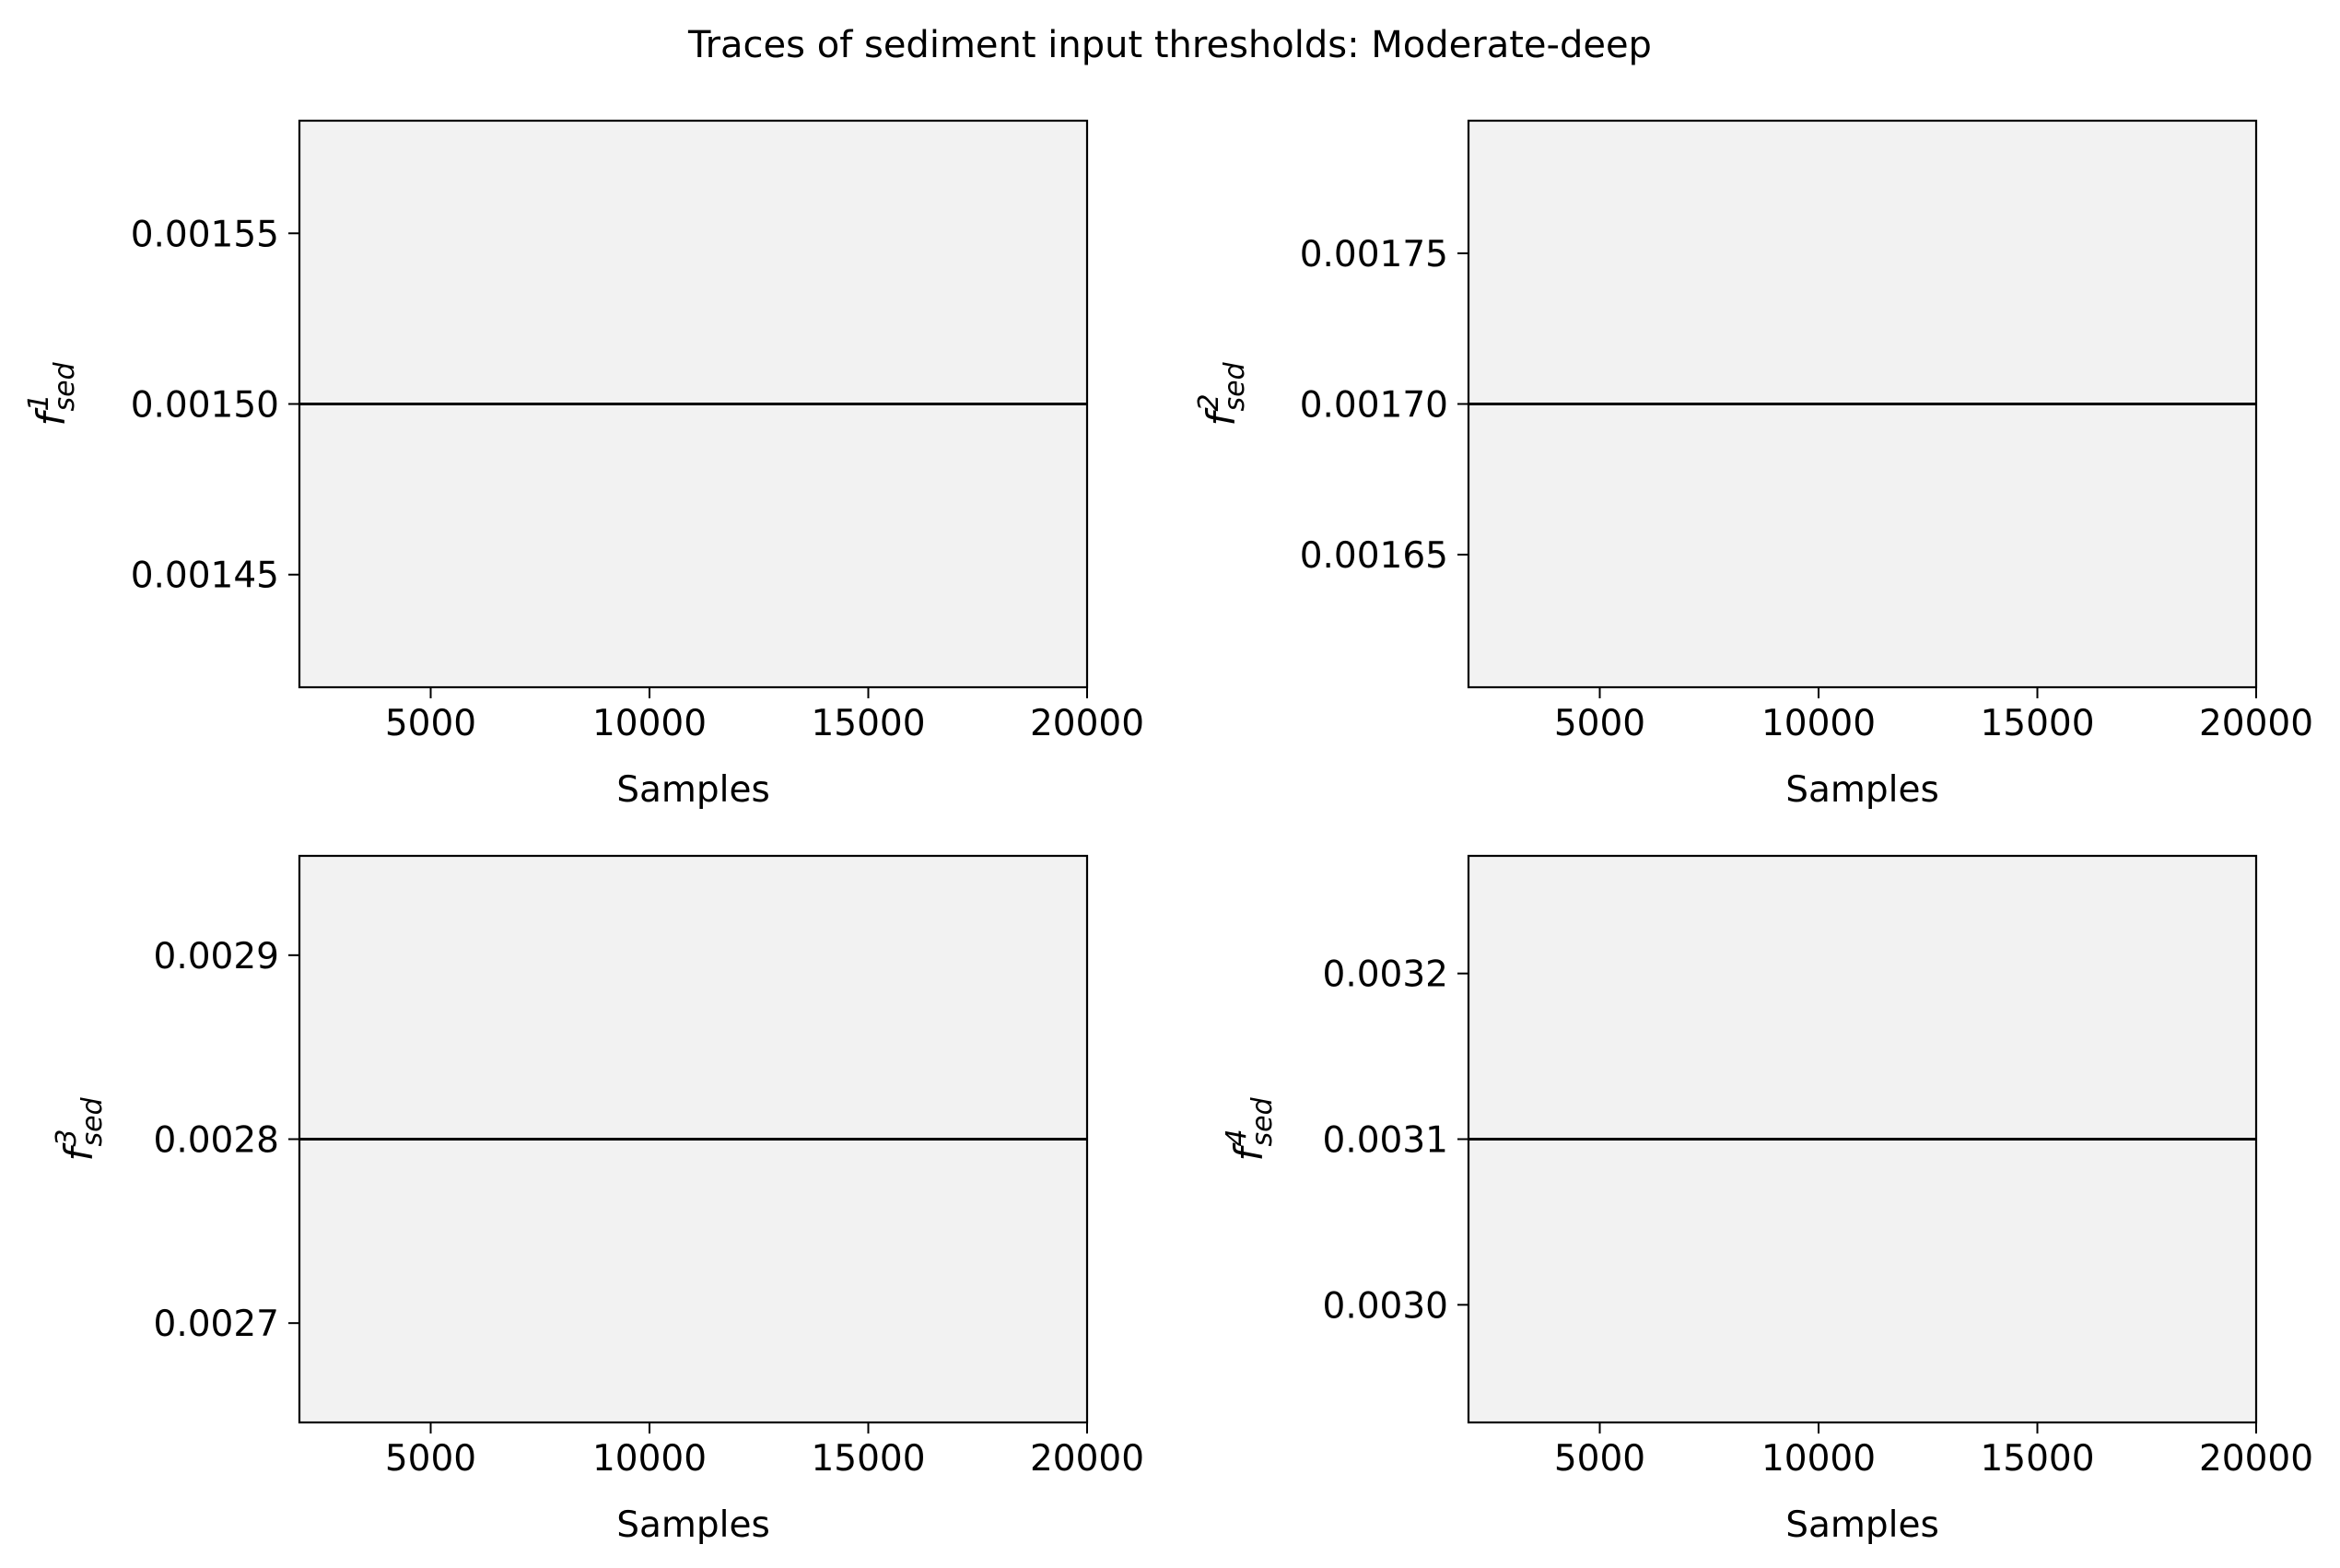  Describe the element at coordinates (39, 402) in the screenshot. I see `y-label-superscript: 1` at that location.